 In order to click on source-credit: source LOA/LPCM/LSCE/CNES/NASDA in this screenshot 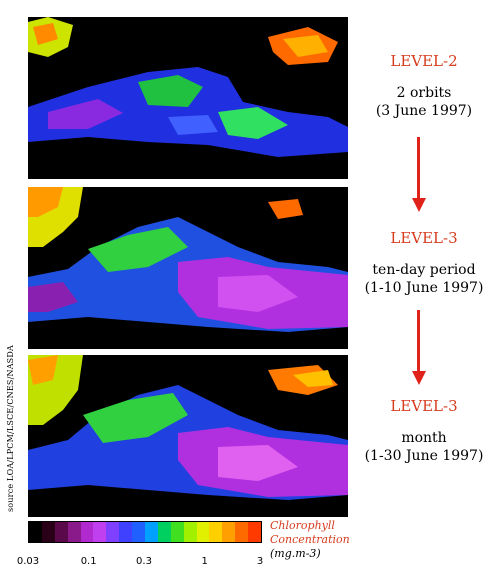, I will do `click(10, 428)`.